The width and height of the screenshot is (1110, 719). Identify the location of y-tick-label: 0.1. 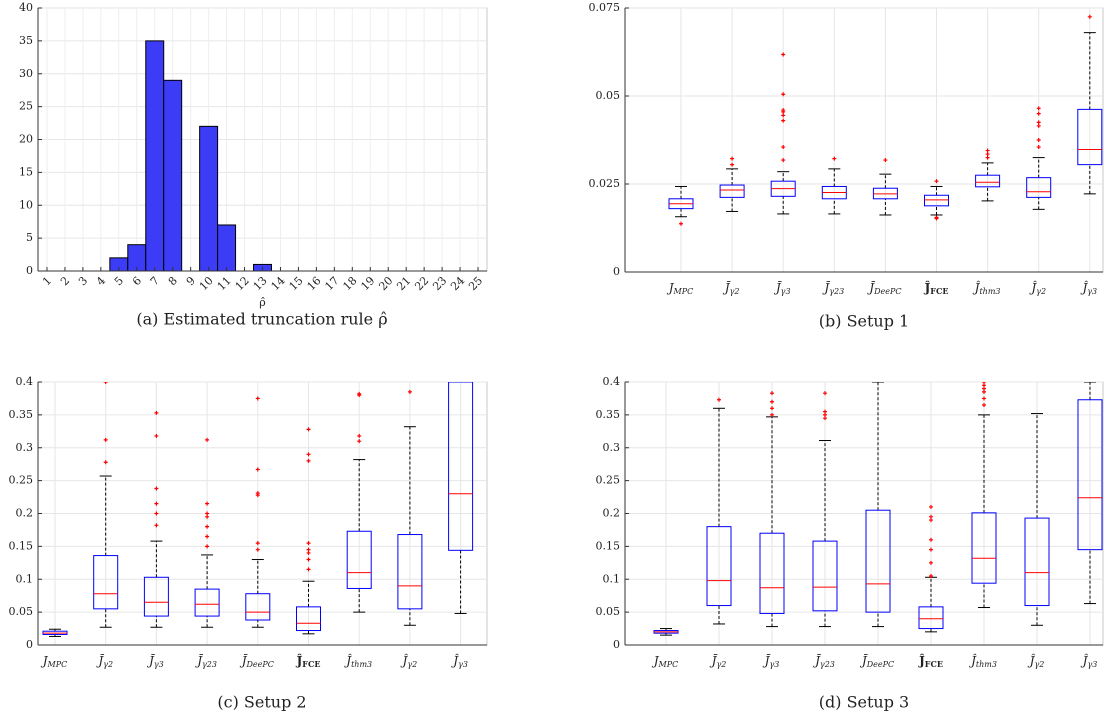
(25, 578).